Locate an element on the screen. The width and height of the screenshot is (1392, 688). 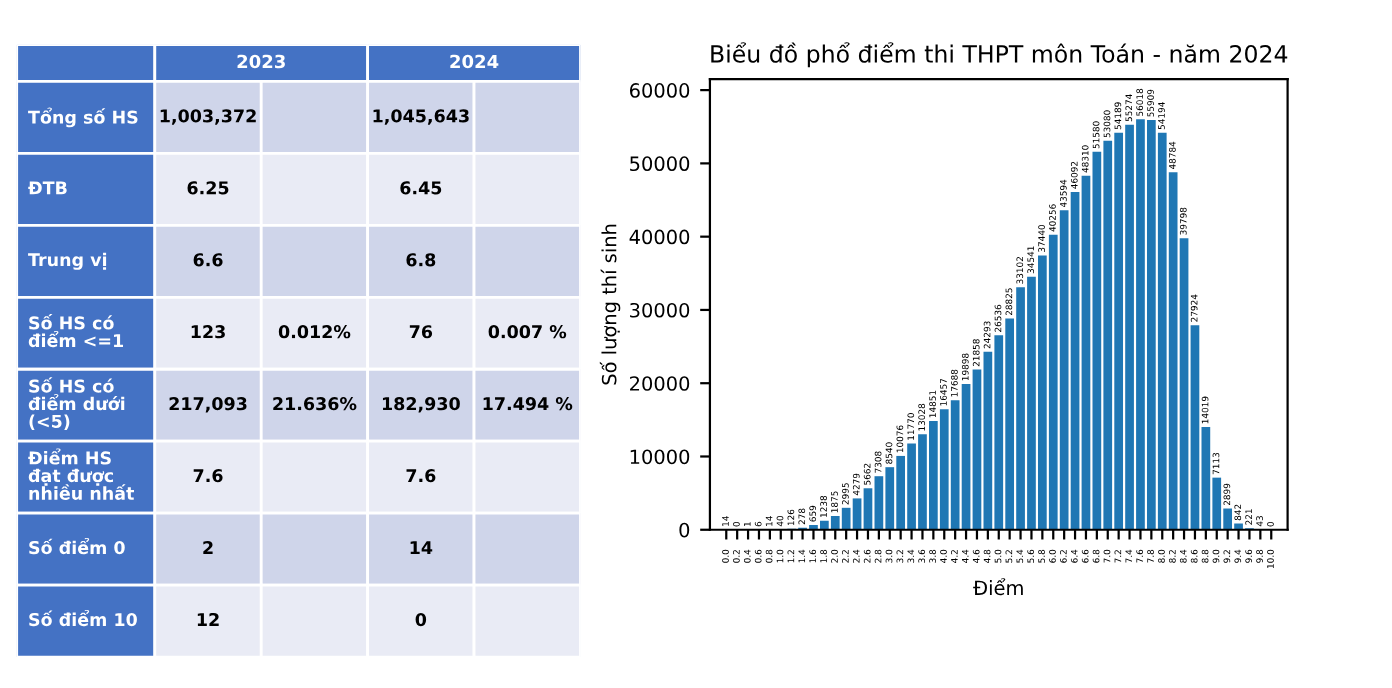
text: 0.007 % is located at coordinates (527, 332).